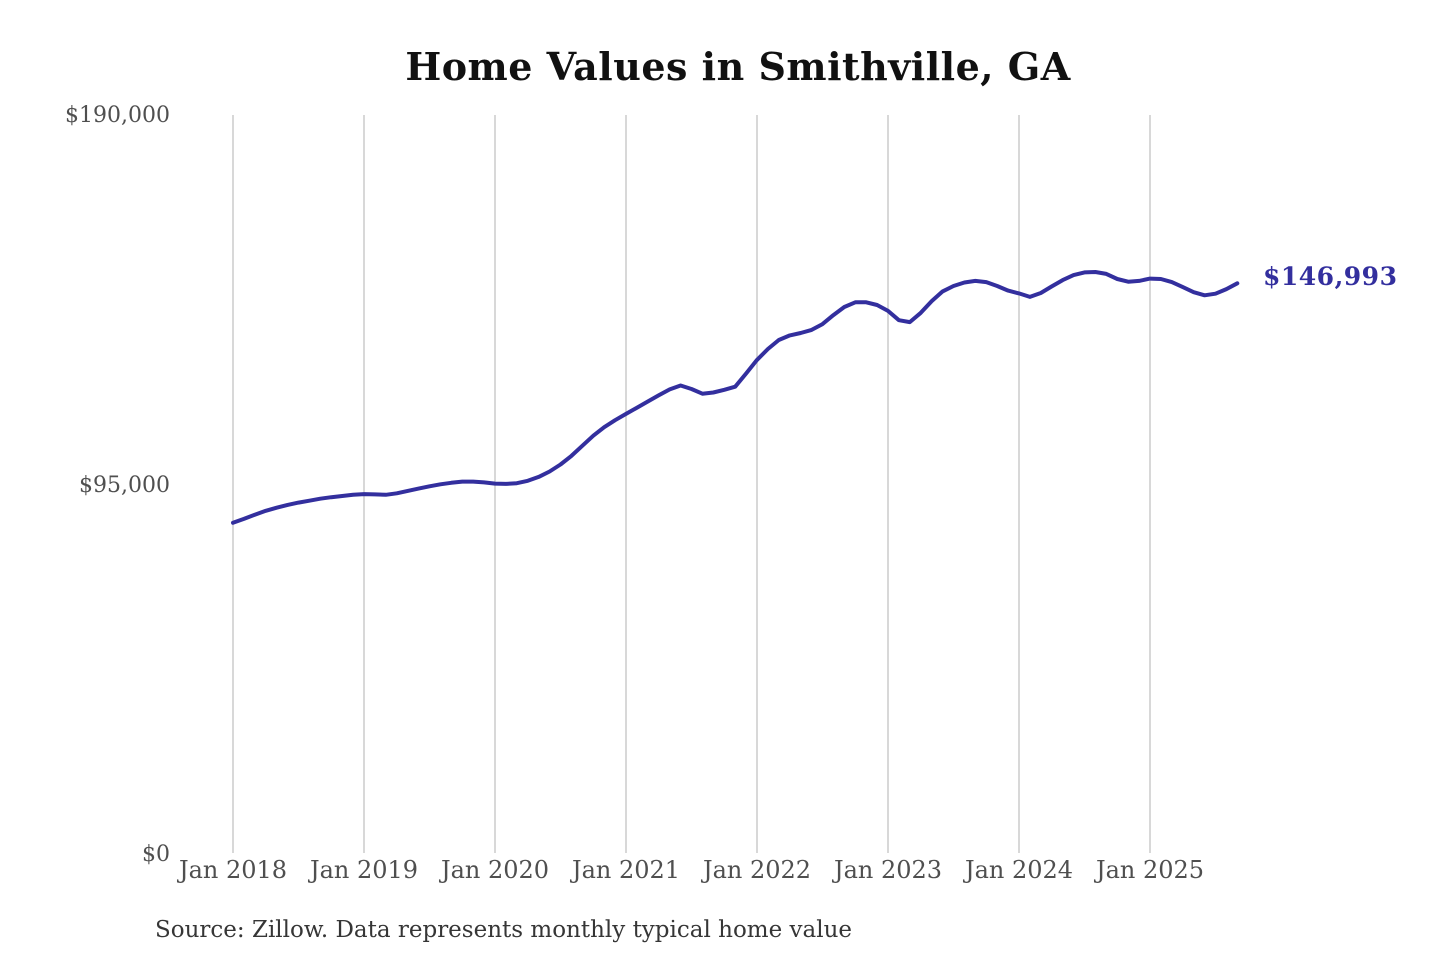 This screenshot has width=1440, height=960. What do you see at coordinates (495, 870) in the screenshot?
I see `x-tick-jan-2020: Jan 2020` at bounding box center [495, 870].